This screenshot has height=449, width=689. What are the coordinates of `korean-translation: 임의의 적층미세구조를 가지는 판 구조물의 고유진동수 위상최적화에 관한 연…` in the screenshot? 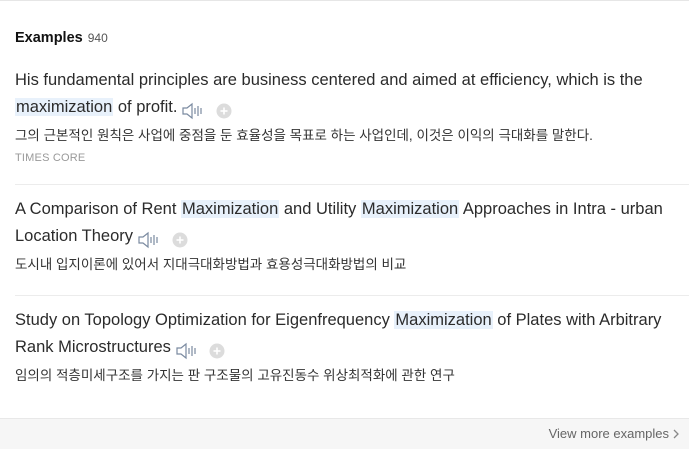 It's located at (235, 375).